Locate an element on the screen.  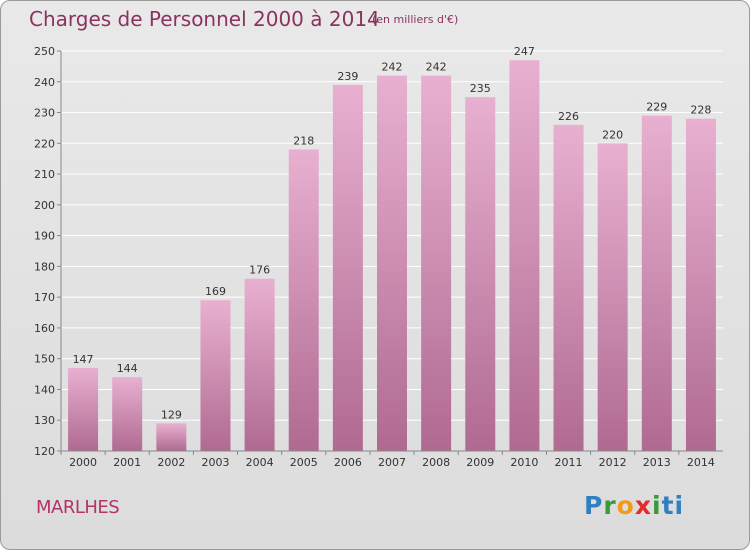
bar-2004 is located at coordinates (259, 364).